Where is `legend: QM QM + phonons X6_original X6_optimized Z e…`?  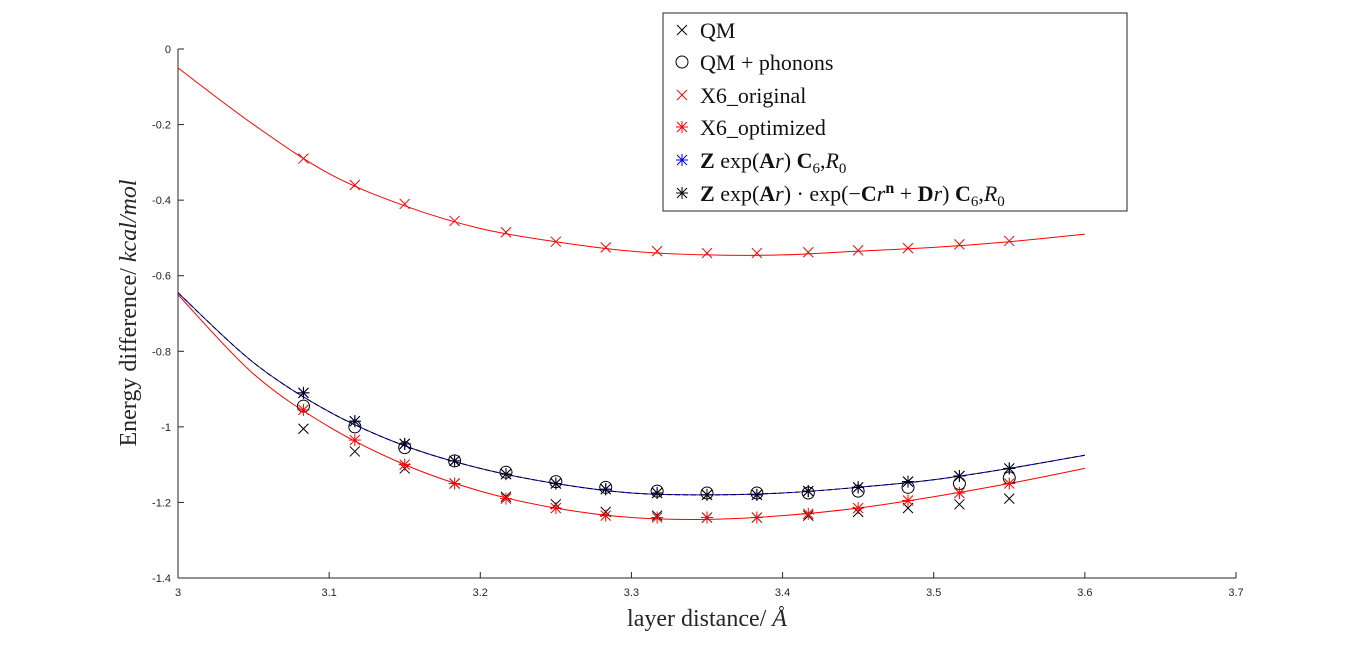 legend: QM QM + phonons X6_original X6_optimized Z e… is located at coordinates (895, 112).